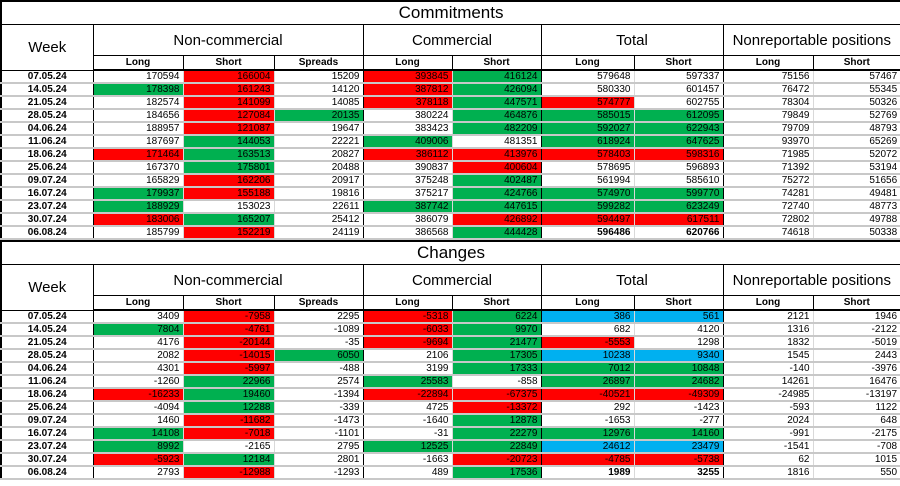  I want to click on value-cell: 2082, so click(138, 356).